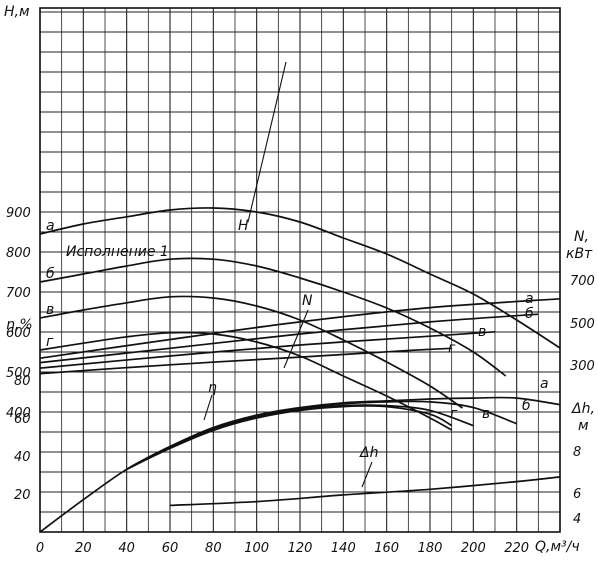  I want to click on efficiency-curve-letter: г, so click(454, 414).